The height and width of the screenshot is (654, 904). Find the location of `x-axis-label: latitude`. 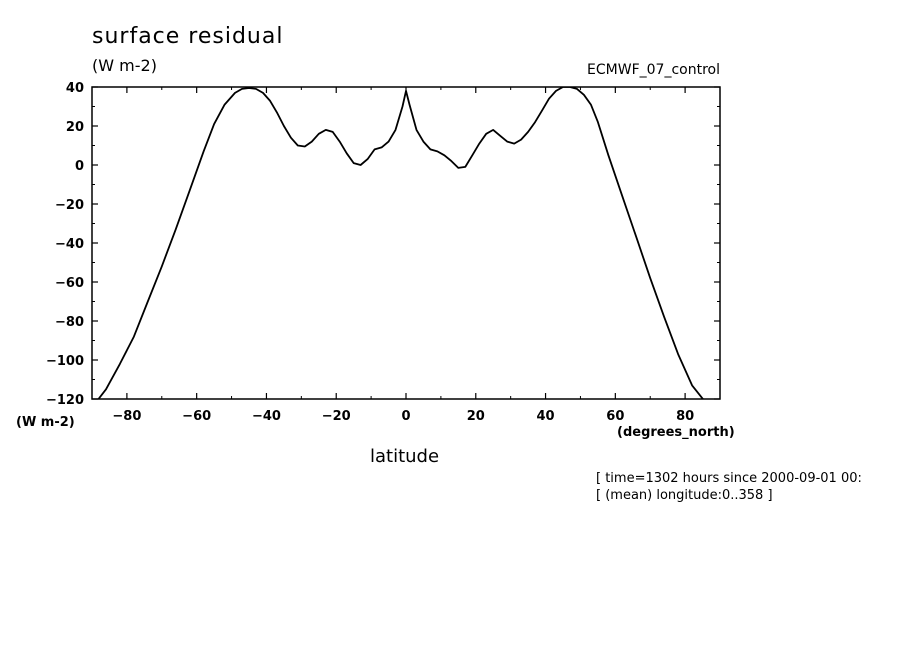

x-axis-label: latitude is located at coordinates (405, 456).